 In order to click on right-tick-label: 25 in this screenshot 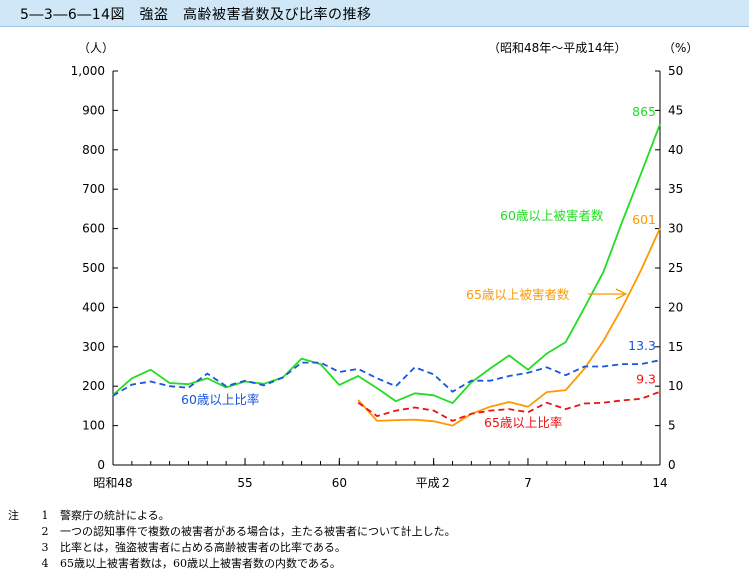, I will do `click(675, 268)`.